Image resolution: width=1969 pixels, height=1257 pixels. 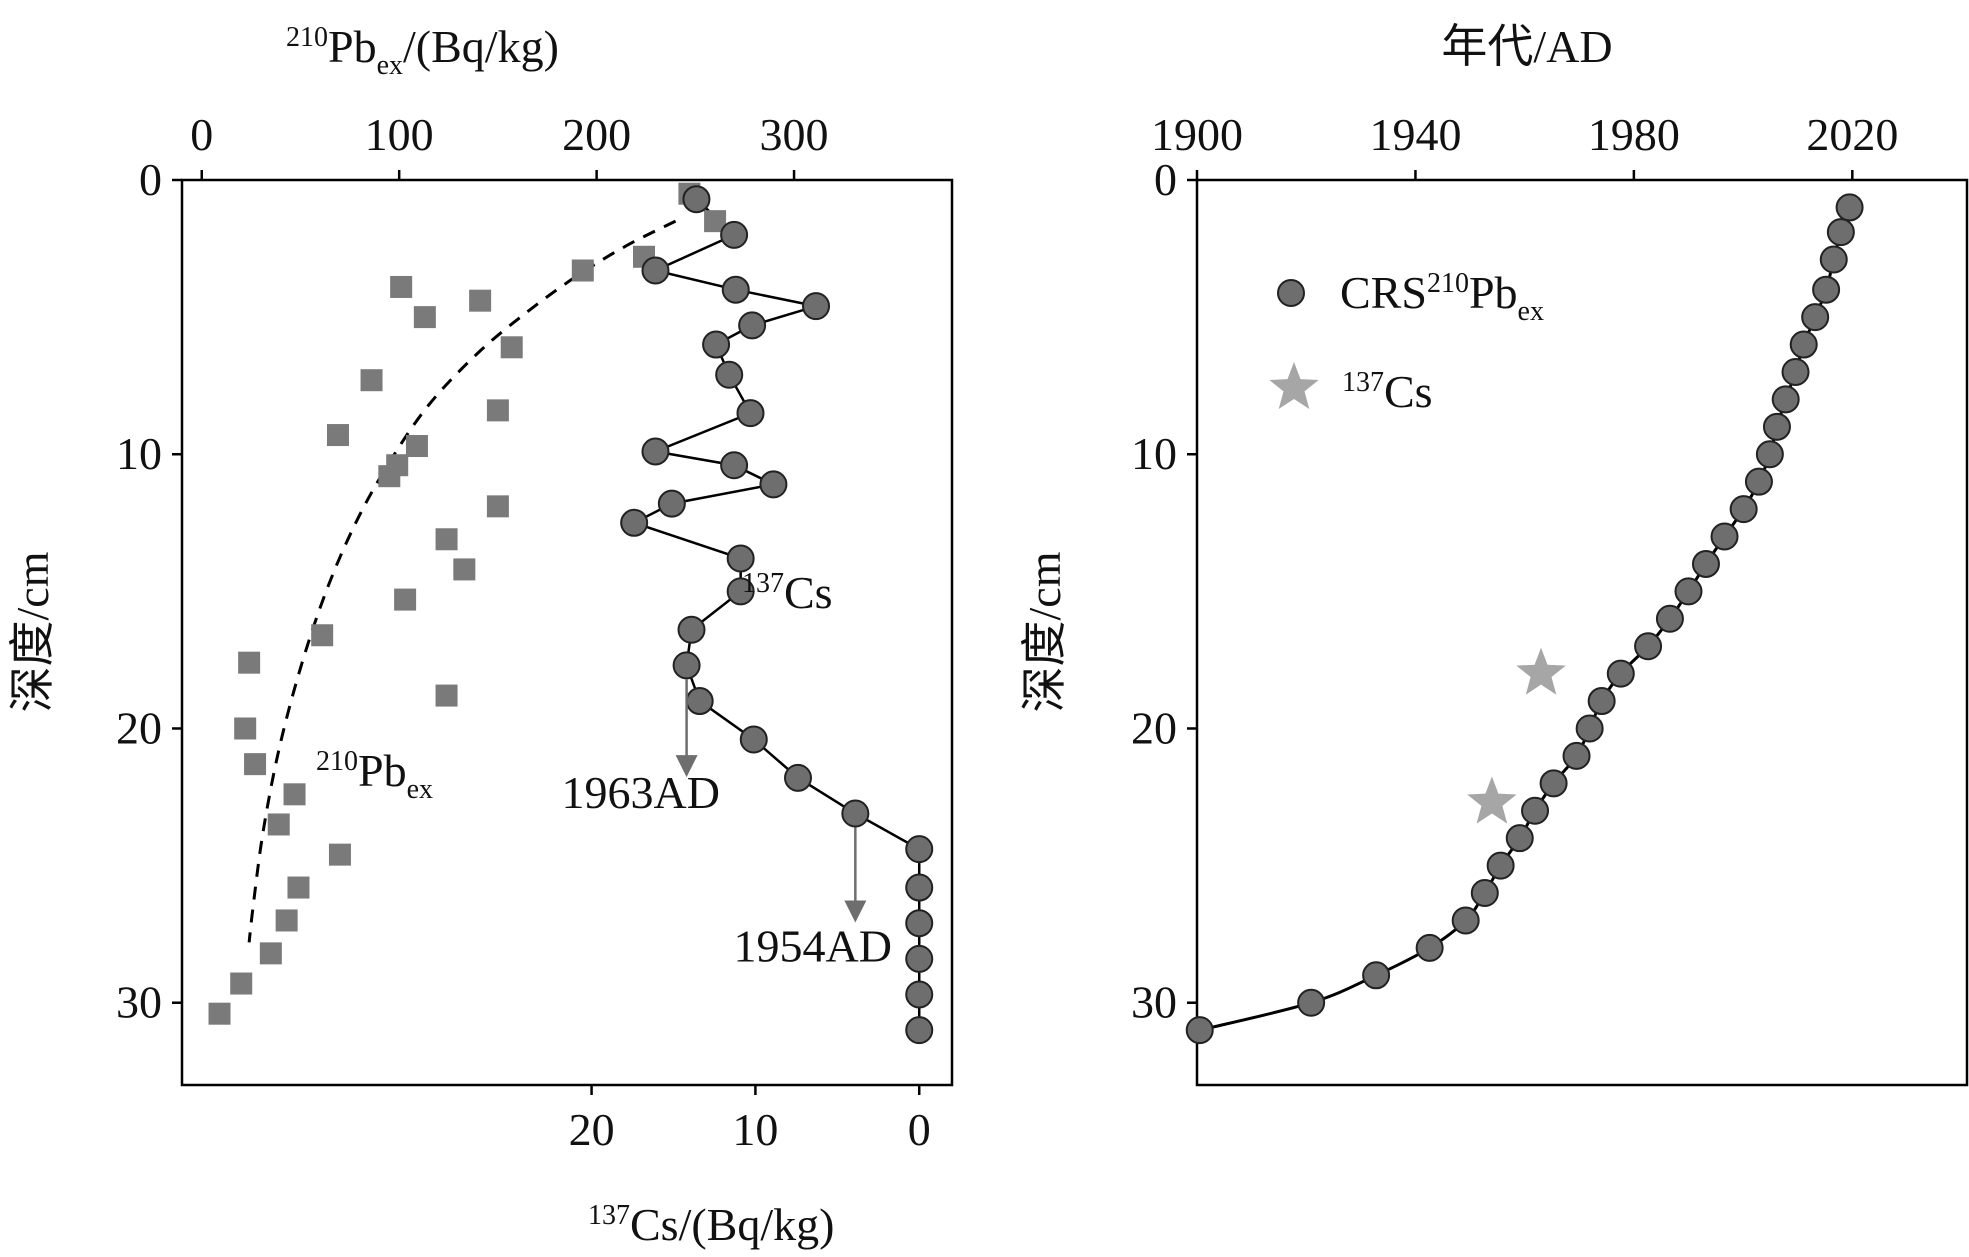 What do you see at coordinates (352, 46) in the screenshot?
I see `left-top-axis-title-base: Pb` at bounding box center [352, 46].